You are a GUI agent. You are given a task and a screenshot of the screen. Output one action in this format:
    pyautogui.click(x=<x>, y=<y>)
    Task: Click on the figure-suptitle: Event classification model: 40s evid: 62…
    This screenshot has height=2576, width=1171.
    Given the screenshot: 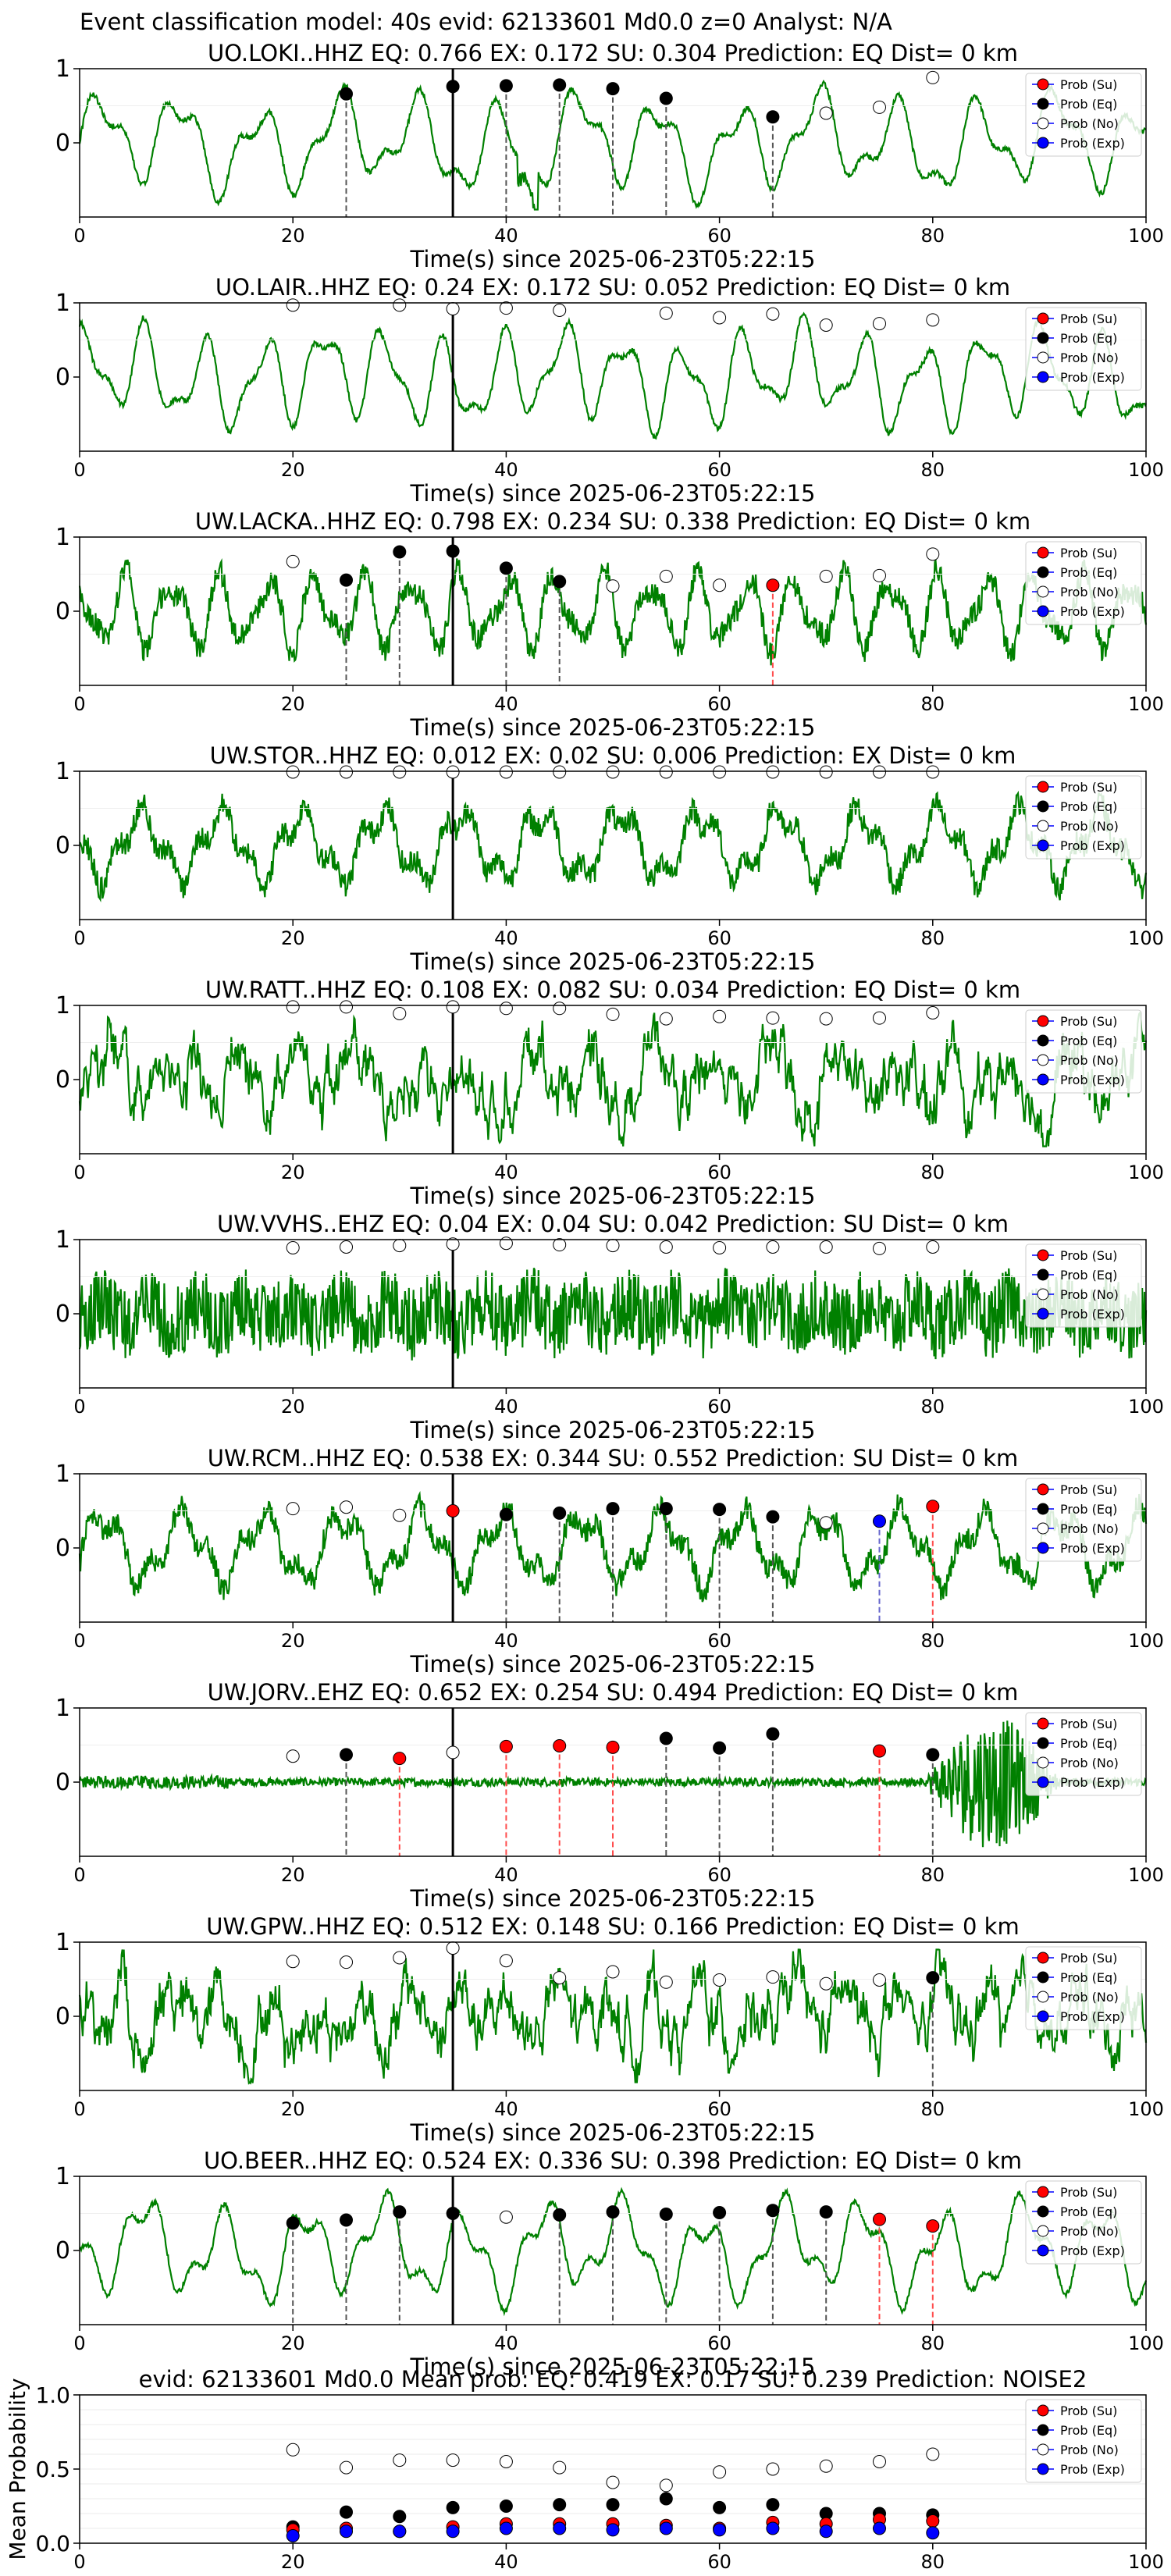 What is the action you would take?
    pyautogui.click(x=486, y=22)
    